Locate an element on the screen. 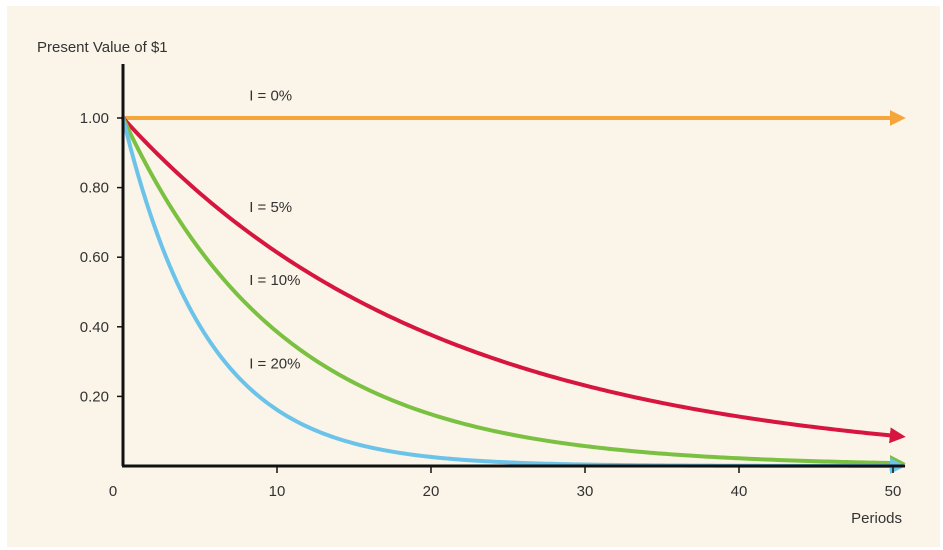 The width and height of the screenshot is (943, 550). series-labels-layer: I = 0% I = 5% I = 10% I = 20% is located at coordinates (274, 230).